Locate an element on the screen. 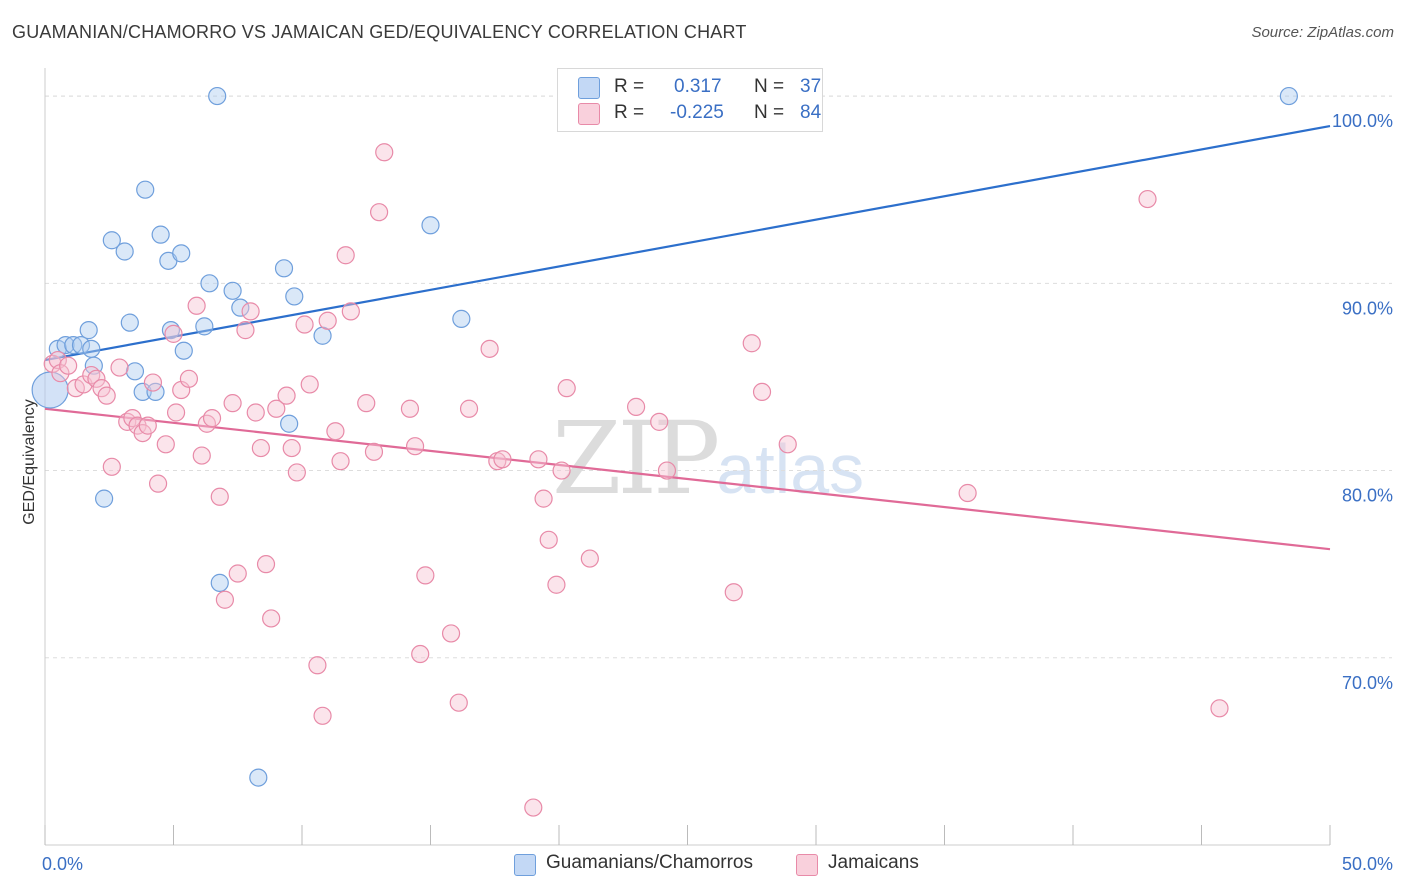 The height and width of the screenshot is (892, 1406). y-tick-label: 90.0% is located at coordinates (1367, 308).